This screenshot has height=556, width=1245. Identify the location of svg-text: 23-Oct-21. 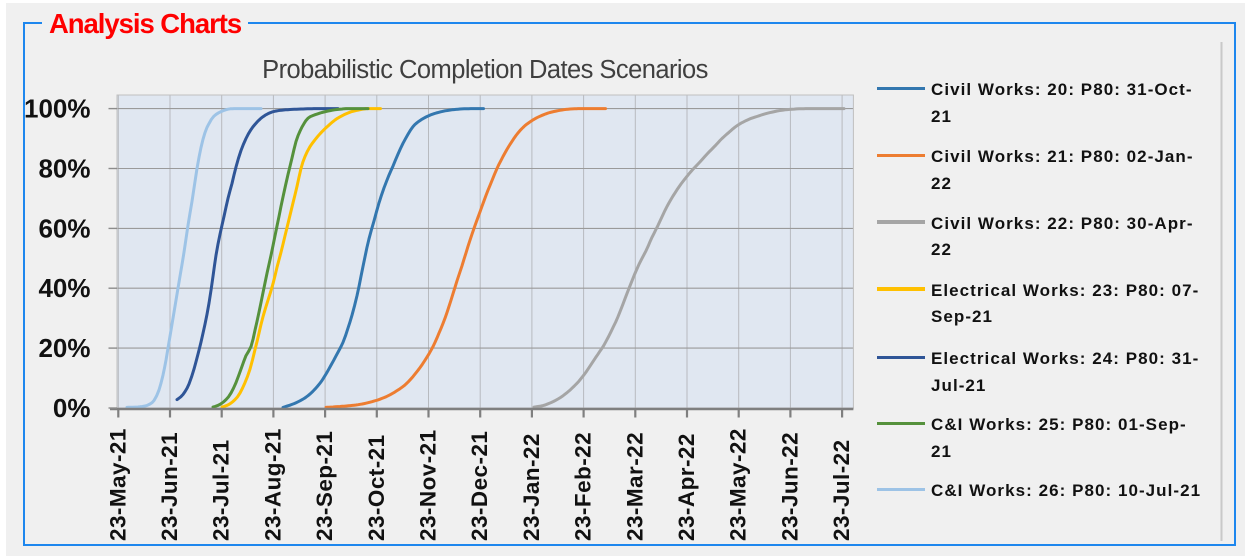
(376, 487).